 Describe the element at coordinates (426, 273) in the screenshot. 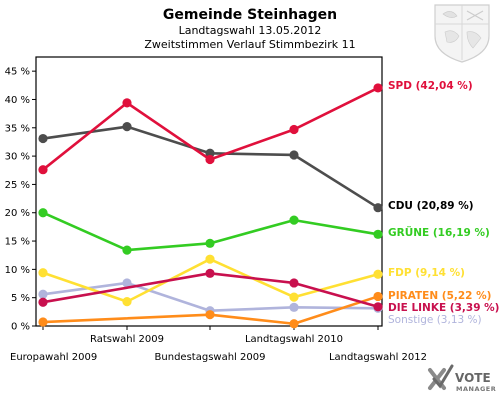

I see `series-label: FDP (9,14 %)` at that location.